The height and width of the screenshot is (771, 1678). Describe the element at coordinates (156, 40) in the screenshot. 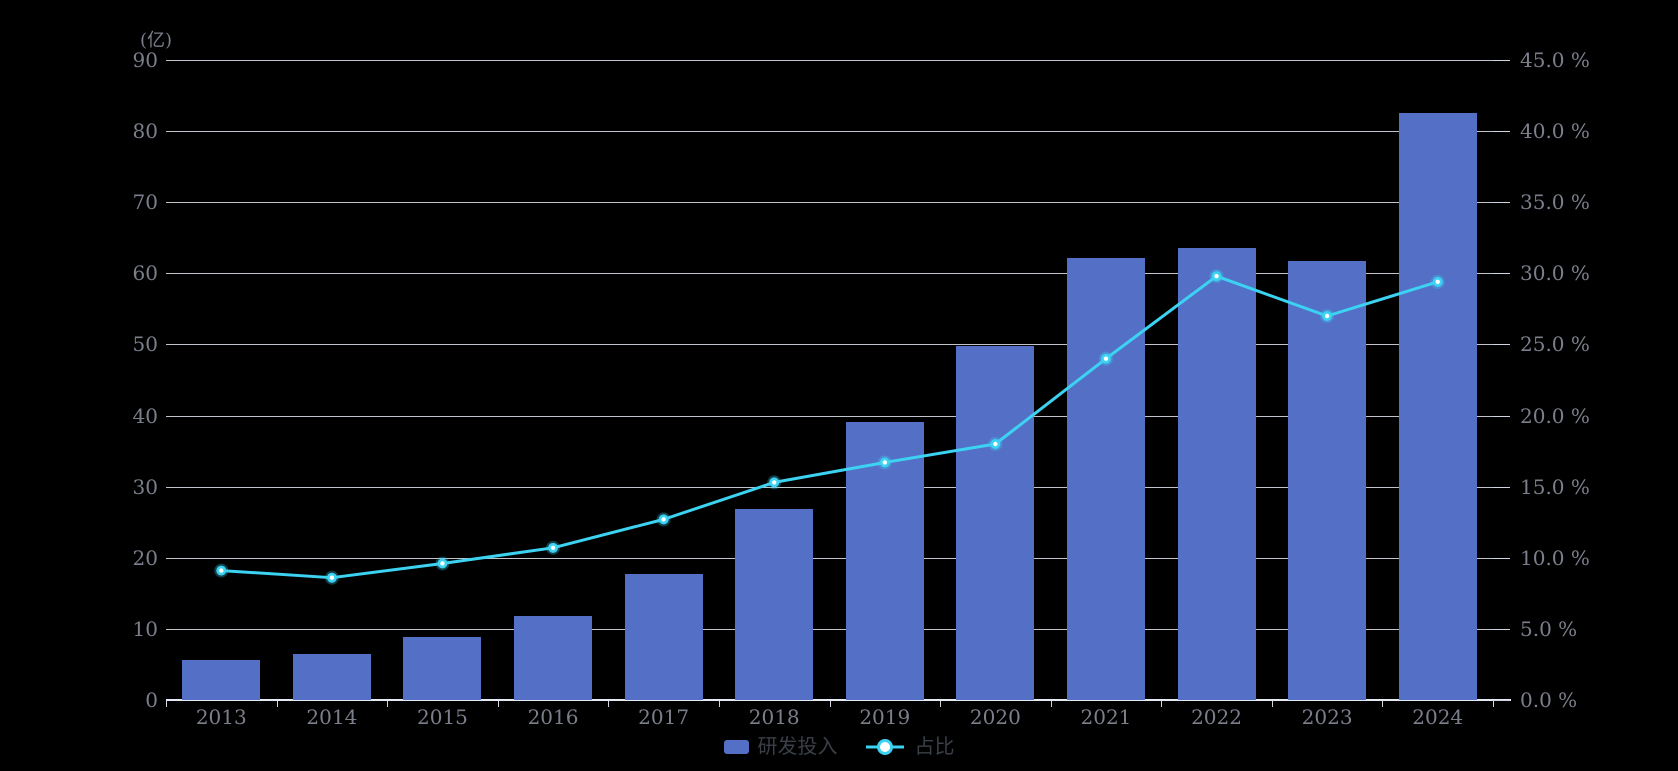

I see `left-axis-unit-label: (亿)` at that location.